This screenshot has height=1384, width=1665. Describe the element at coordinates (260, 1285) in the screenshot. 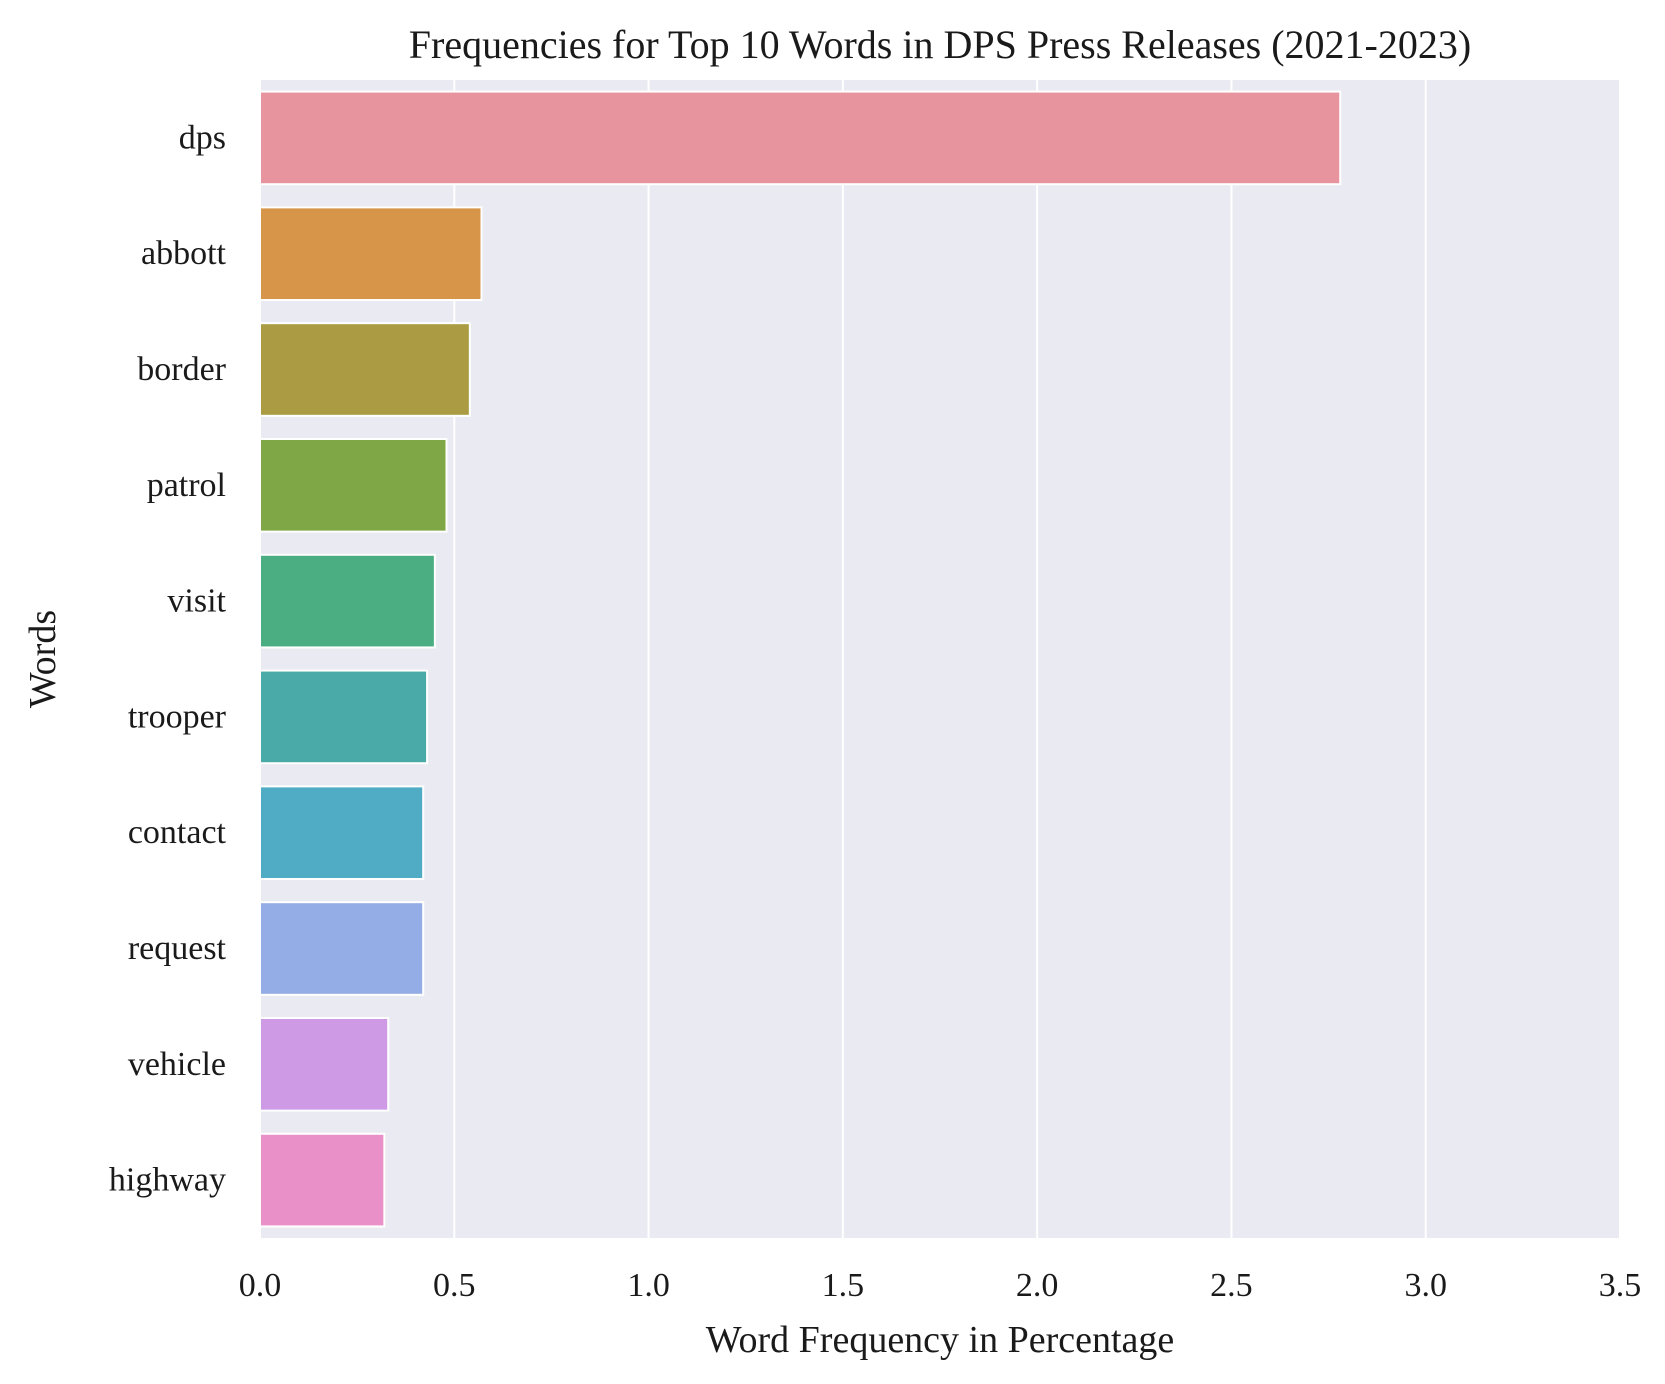

I see `x-tick-label-0: 0.0` at that location.